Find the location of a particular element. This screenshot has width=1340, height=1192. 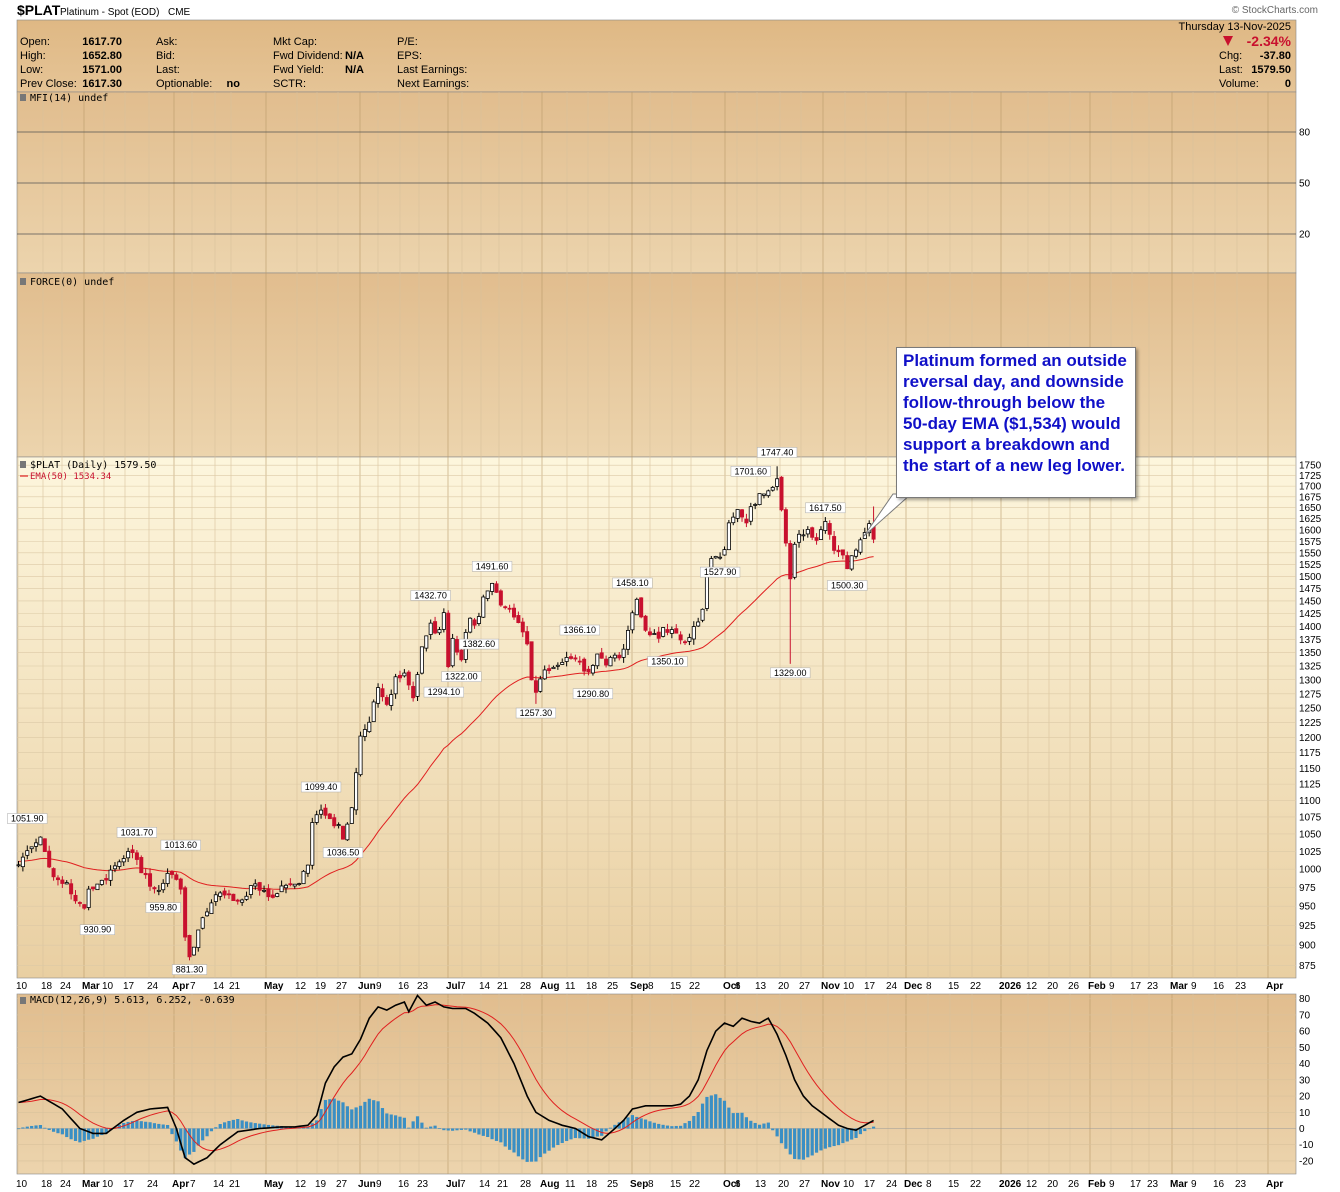

macd-tick-label: 50 is located at coordinates (1305, 1048).